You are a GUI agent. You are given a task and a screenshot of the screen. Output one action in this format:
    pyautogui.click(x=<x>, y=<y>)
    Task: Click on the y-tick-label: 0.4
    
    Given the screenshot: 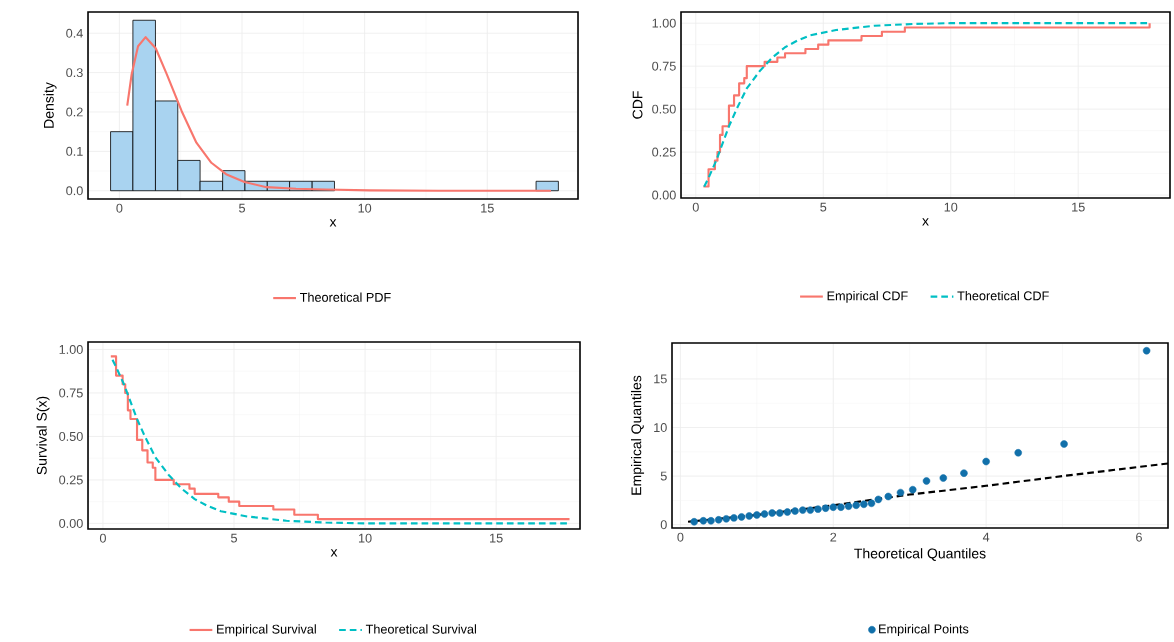 What is the action you would take?
    pyautogui.click(x=74, y=33)
    